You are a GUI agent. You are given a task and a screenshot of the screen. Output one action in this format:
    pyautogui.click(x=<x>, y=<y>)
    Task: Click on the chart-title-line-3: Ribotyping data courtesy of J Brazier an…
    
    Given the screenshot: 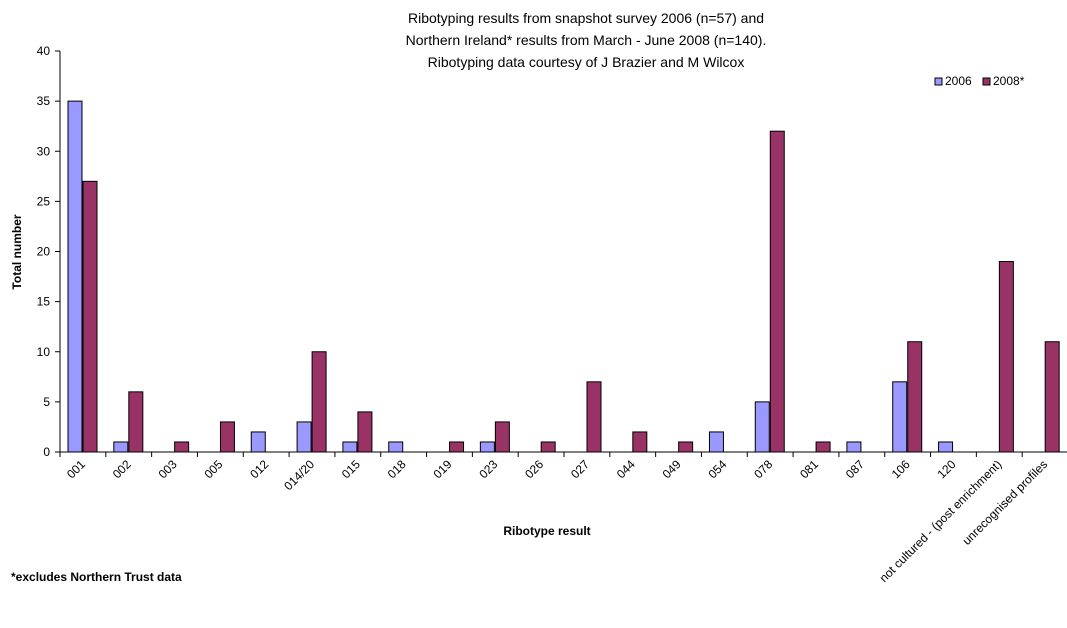 What is the action you would take?
    pyautogui.click(x=586, y=62)
    